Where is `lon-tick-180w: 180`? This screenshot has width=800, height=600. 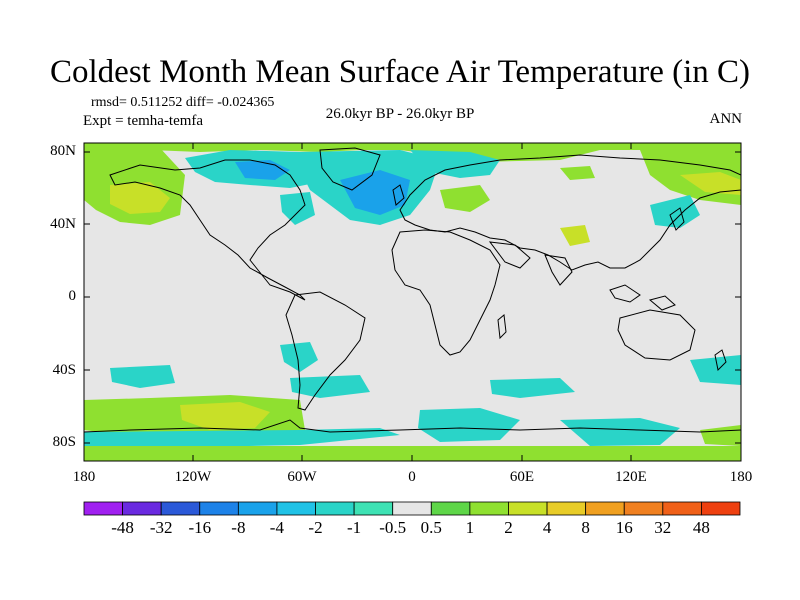 lon-tick-180w: 180 is located at coordinates (84, 477).